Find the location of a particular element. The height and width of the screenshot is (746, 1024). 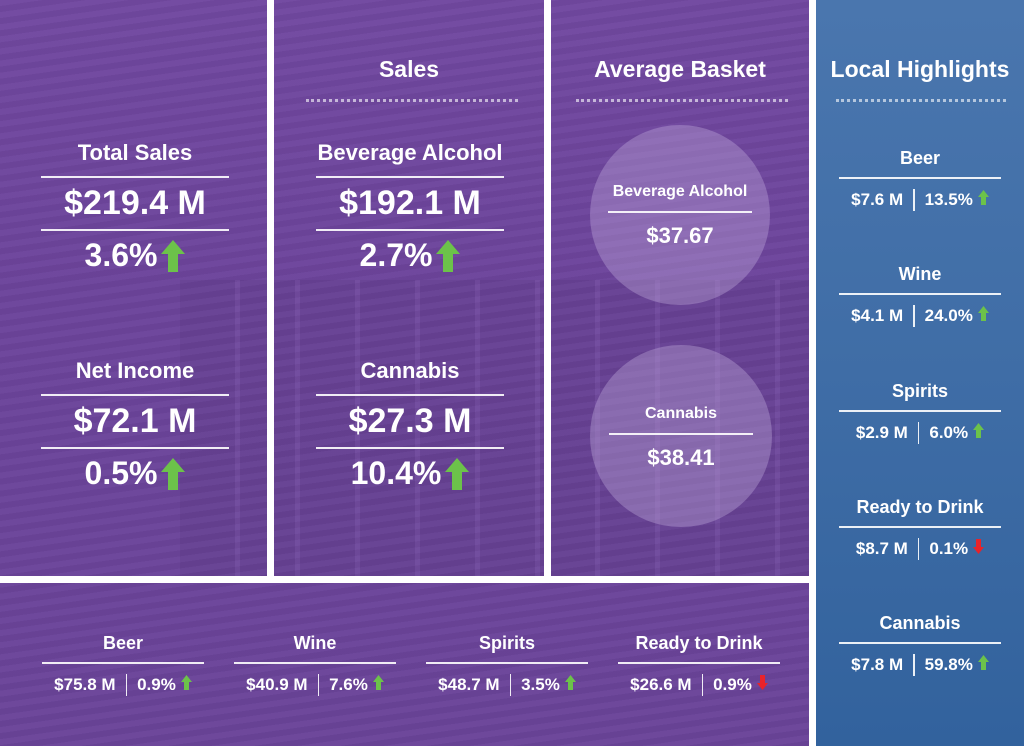

net-income-label: Net Income is located at coordinates (135, 370).